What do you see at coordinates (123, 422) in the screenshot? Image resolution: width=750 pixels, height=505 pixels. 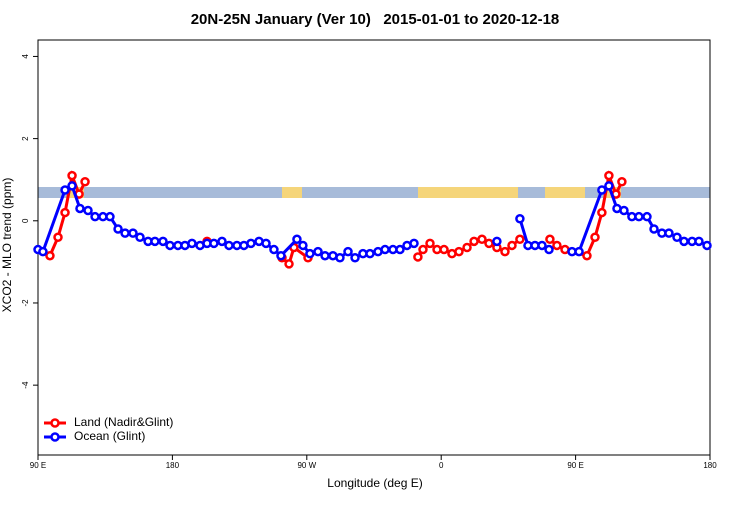 I see `legend-label: Land (Nadir&Glint)` at bounding box center [123, 422].